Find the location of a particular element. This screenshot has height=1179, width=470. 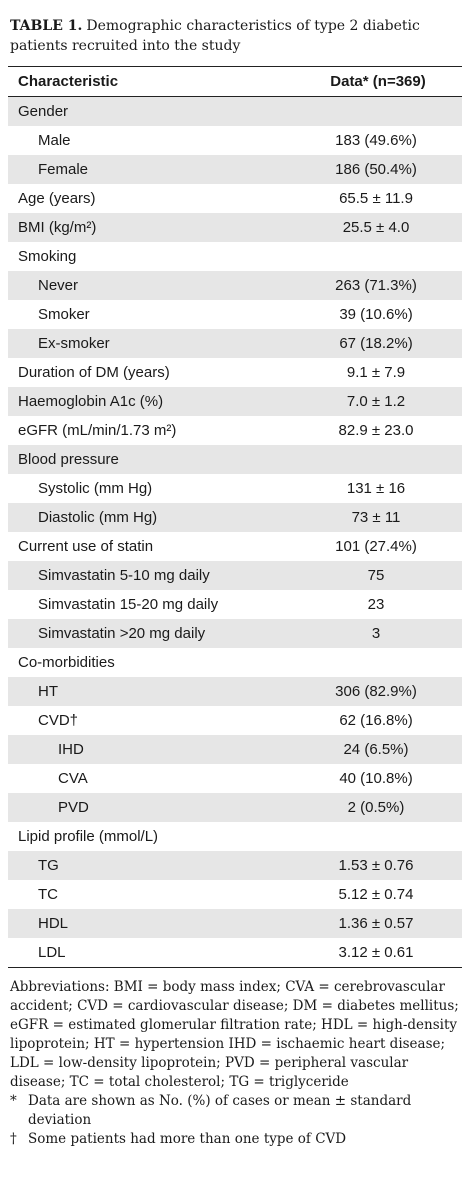

table-row: Diastolic (mm Hg) 73 ± 11 is located at coordinates (235, 517).